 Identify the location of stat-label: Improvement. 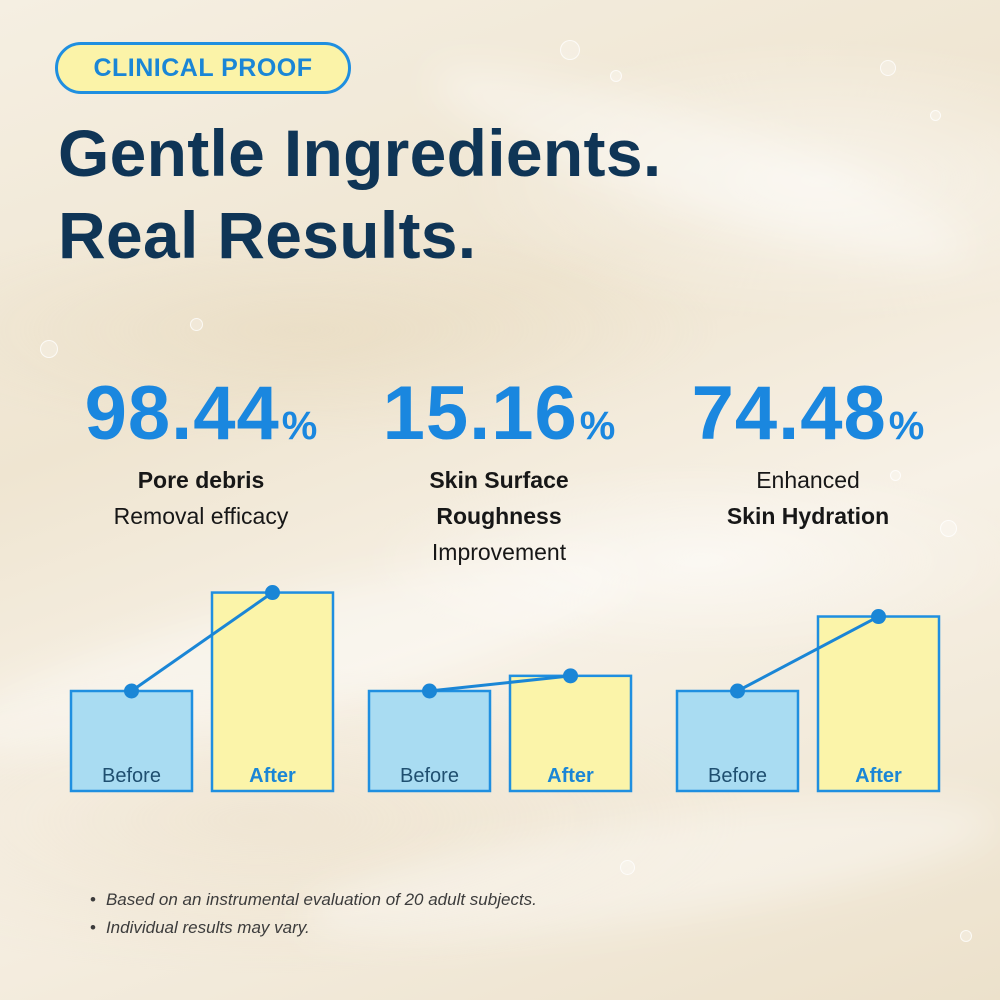
(499, 552).